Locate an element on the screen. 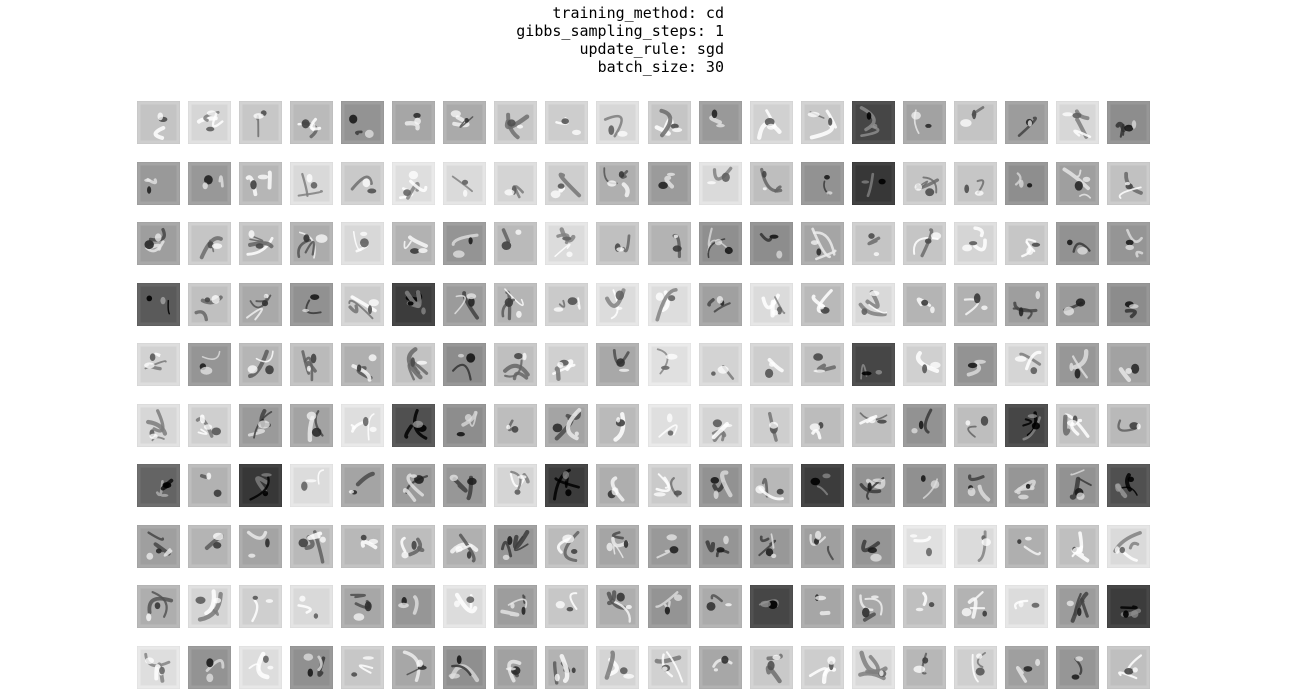  weight-filter-tile-r1-c8 is located at coordinates (515, 122).